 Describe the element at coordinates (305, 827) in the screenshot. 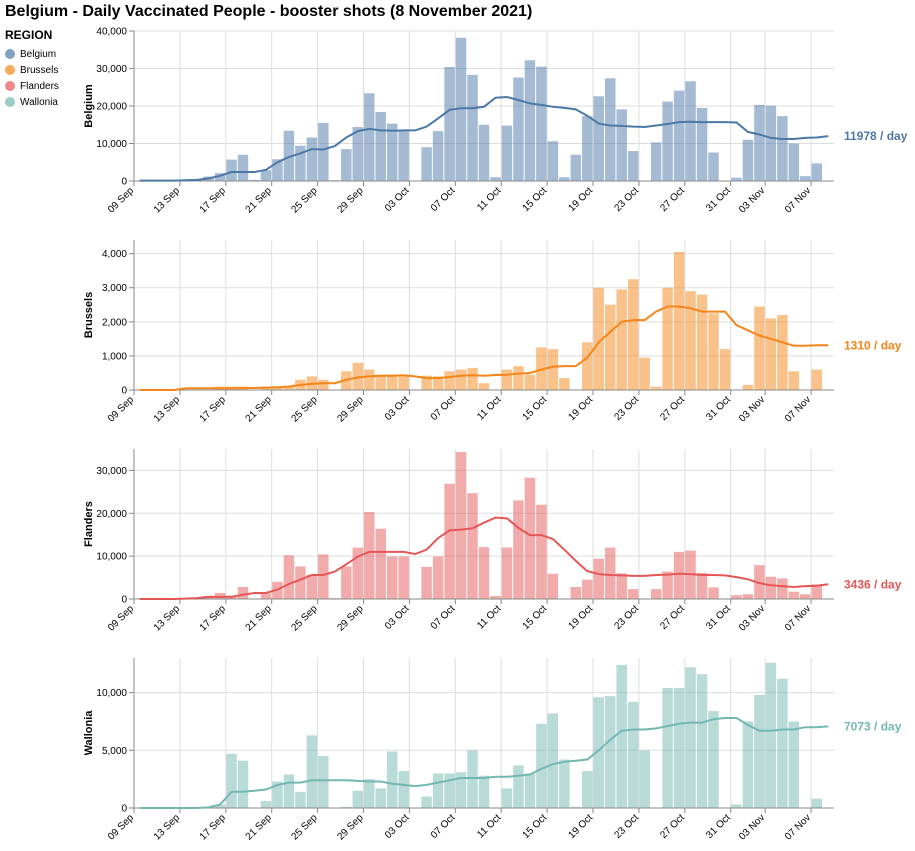

I see `x-tick-label: 25 Sep` at that location.